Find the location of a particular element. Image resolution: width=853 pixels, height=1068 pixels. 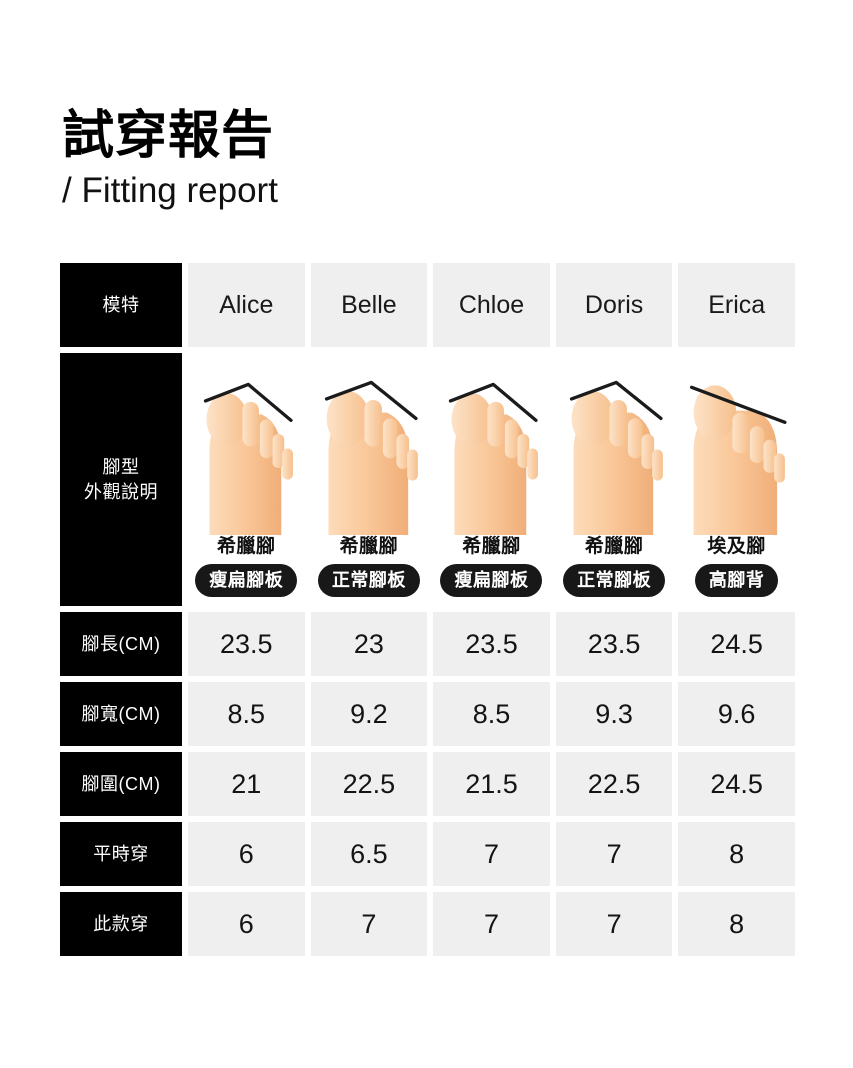

table-row-foot-length: 腳長(CM) 23.5 23 23.5 23.5 24.5 is located at coordinates (427, 644).